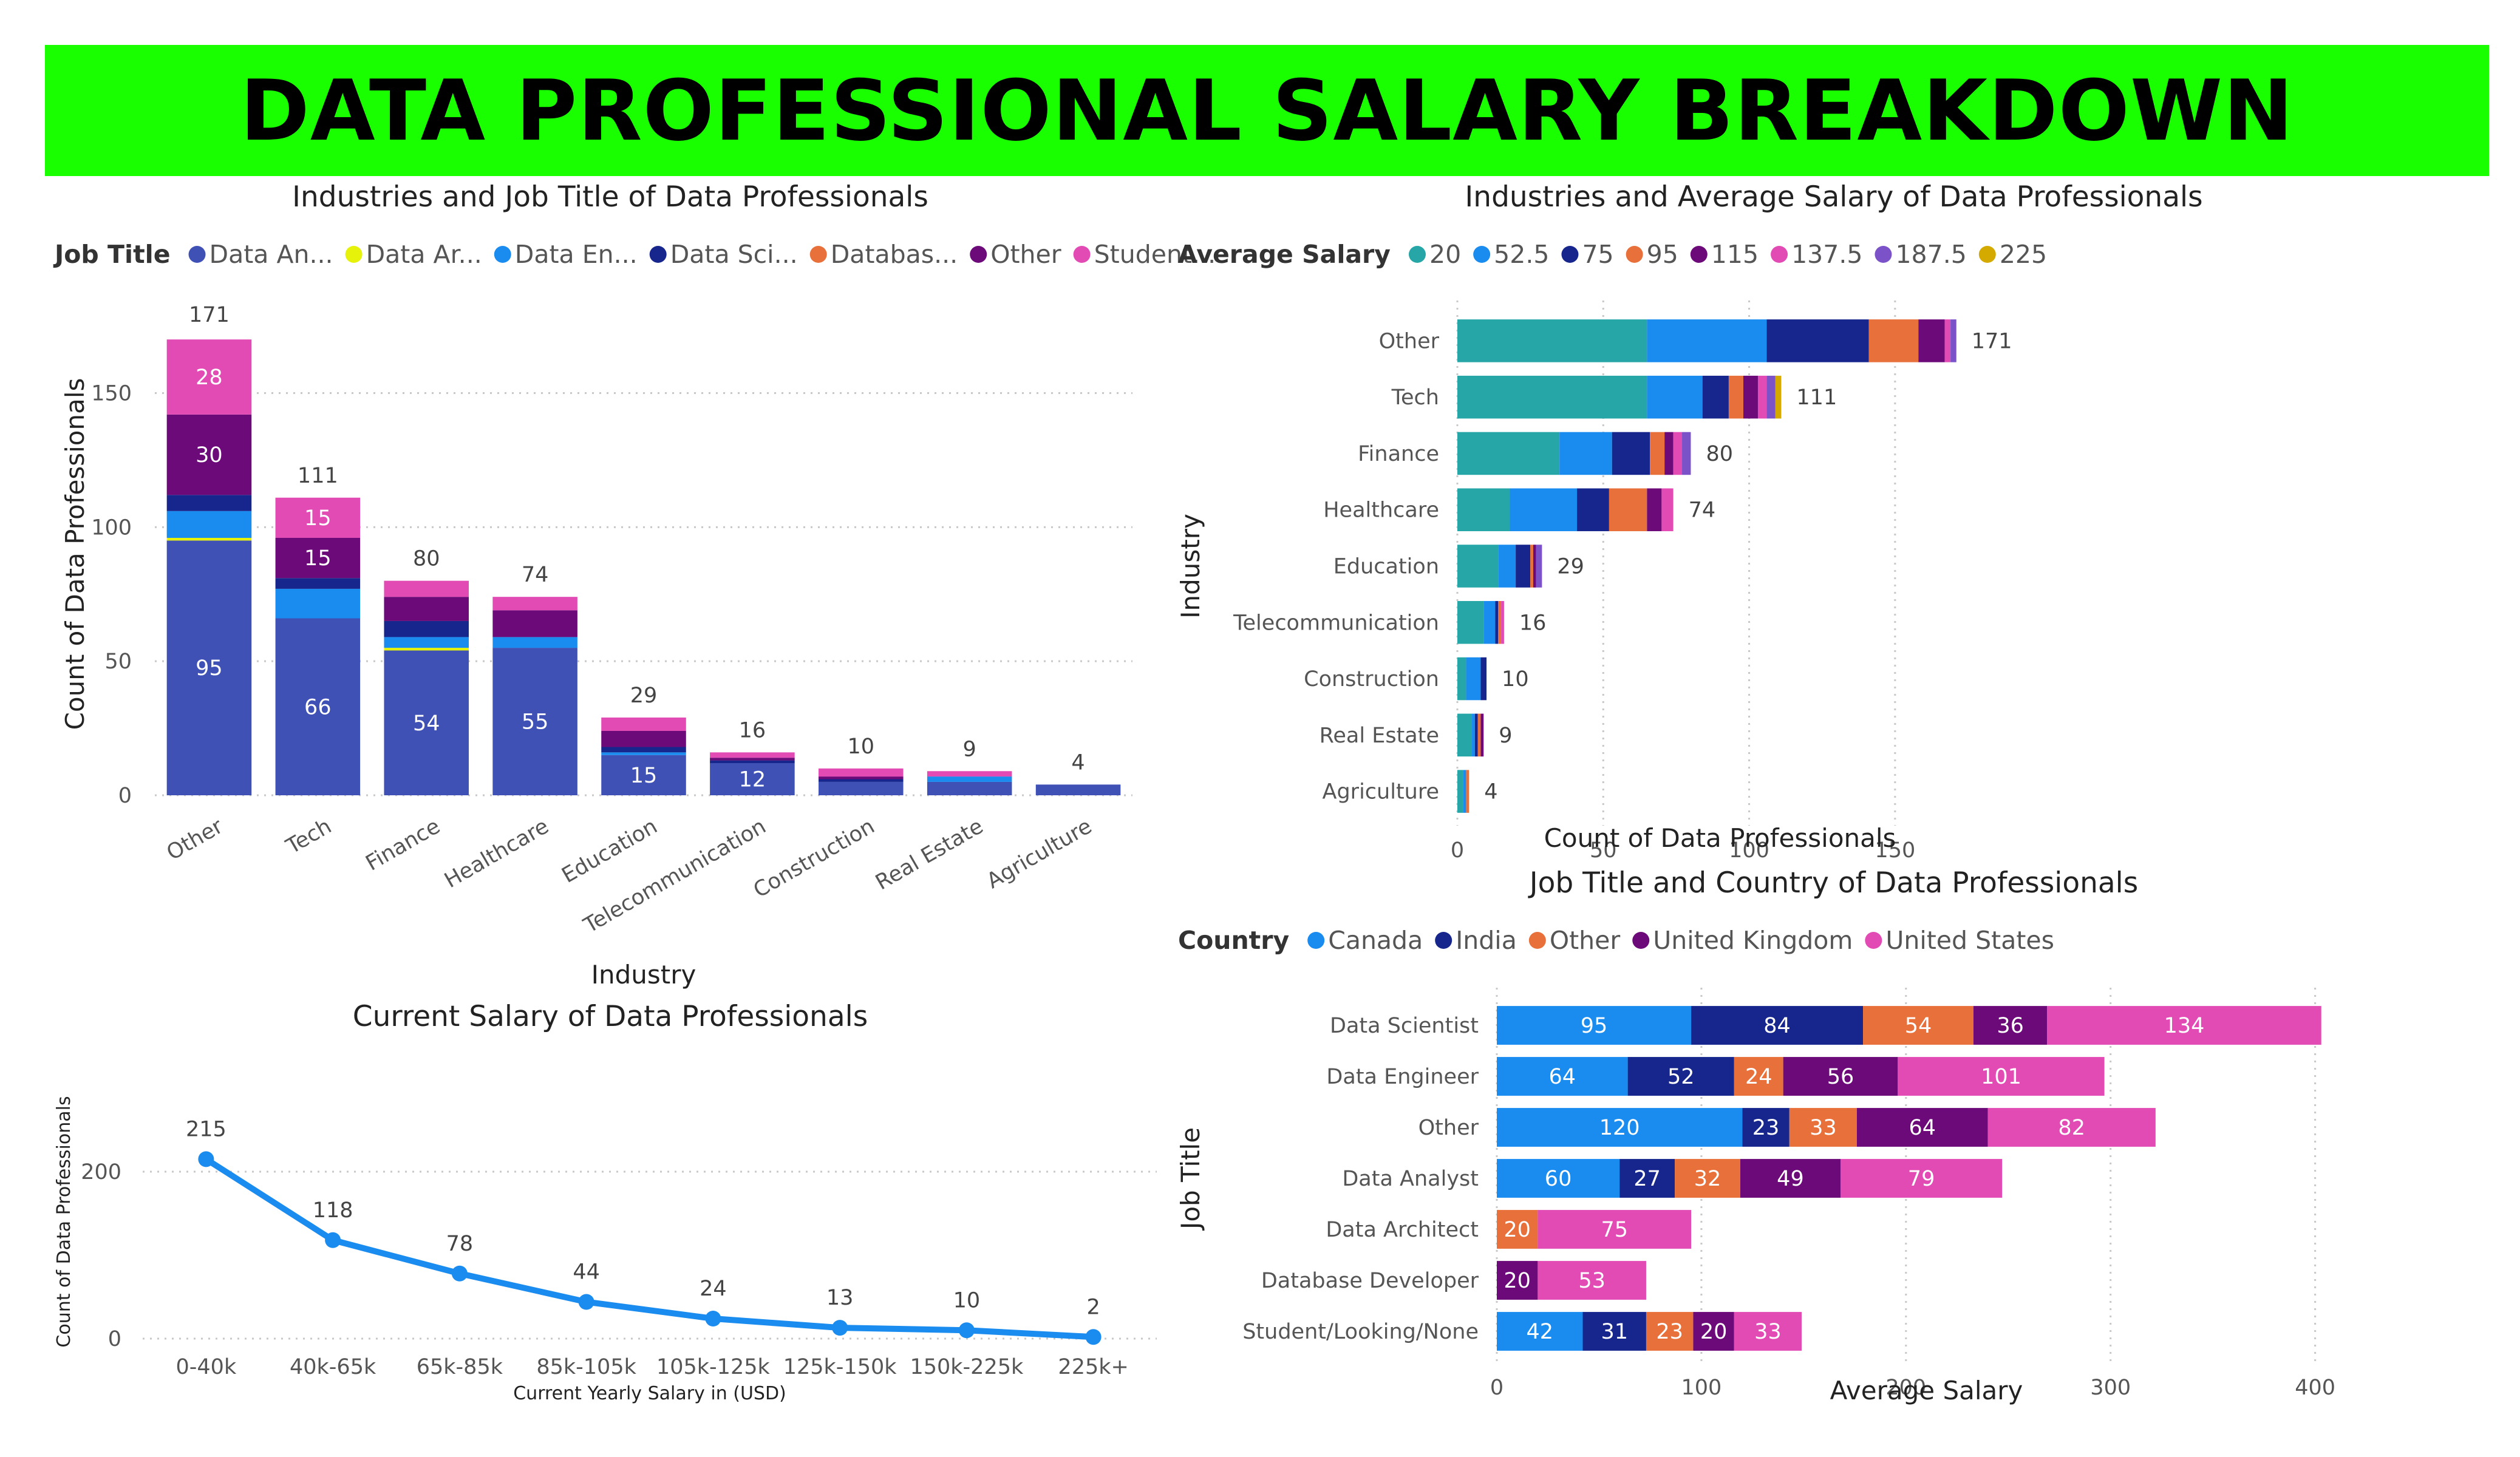  Describe the element at coordinates (1375, 940) in the screenshot. I see `chart4-legend-item: Canada` at that location.